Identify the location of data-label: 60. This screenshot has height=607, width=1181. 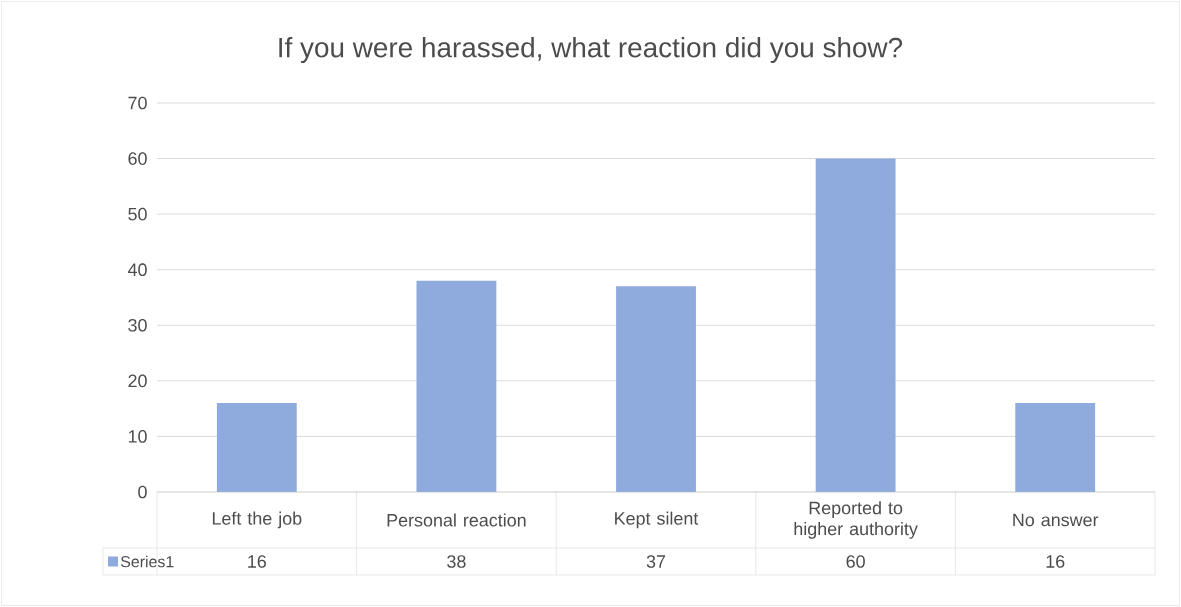
(855, 561).